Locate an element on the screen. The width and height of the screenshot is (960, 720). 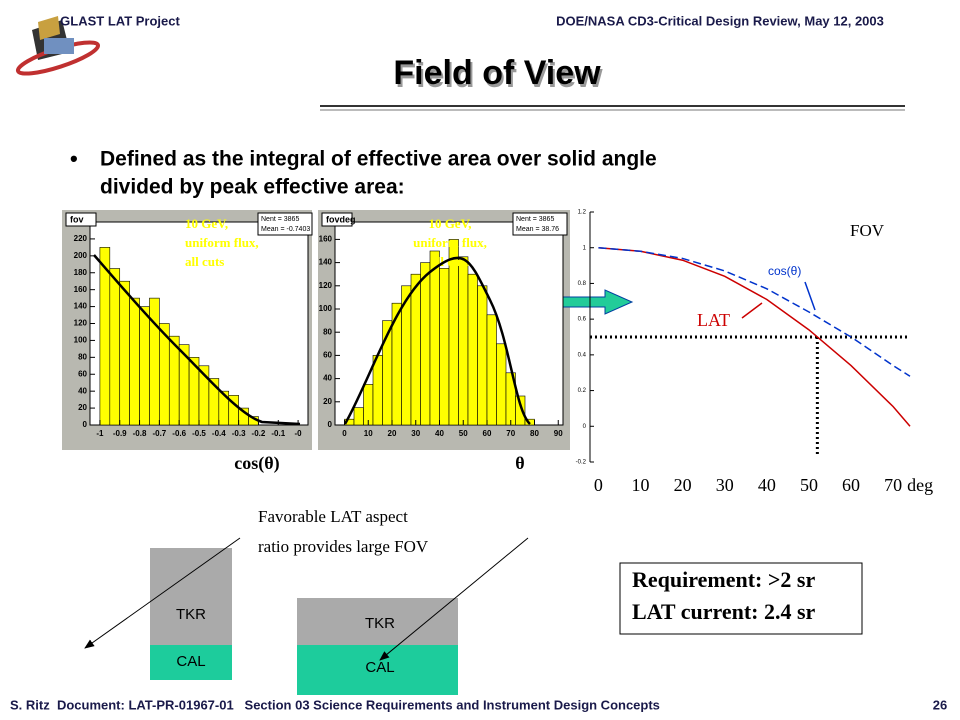
y-tick-label: 60 is located at coordinates (82, 373).